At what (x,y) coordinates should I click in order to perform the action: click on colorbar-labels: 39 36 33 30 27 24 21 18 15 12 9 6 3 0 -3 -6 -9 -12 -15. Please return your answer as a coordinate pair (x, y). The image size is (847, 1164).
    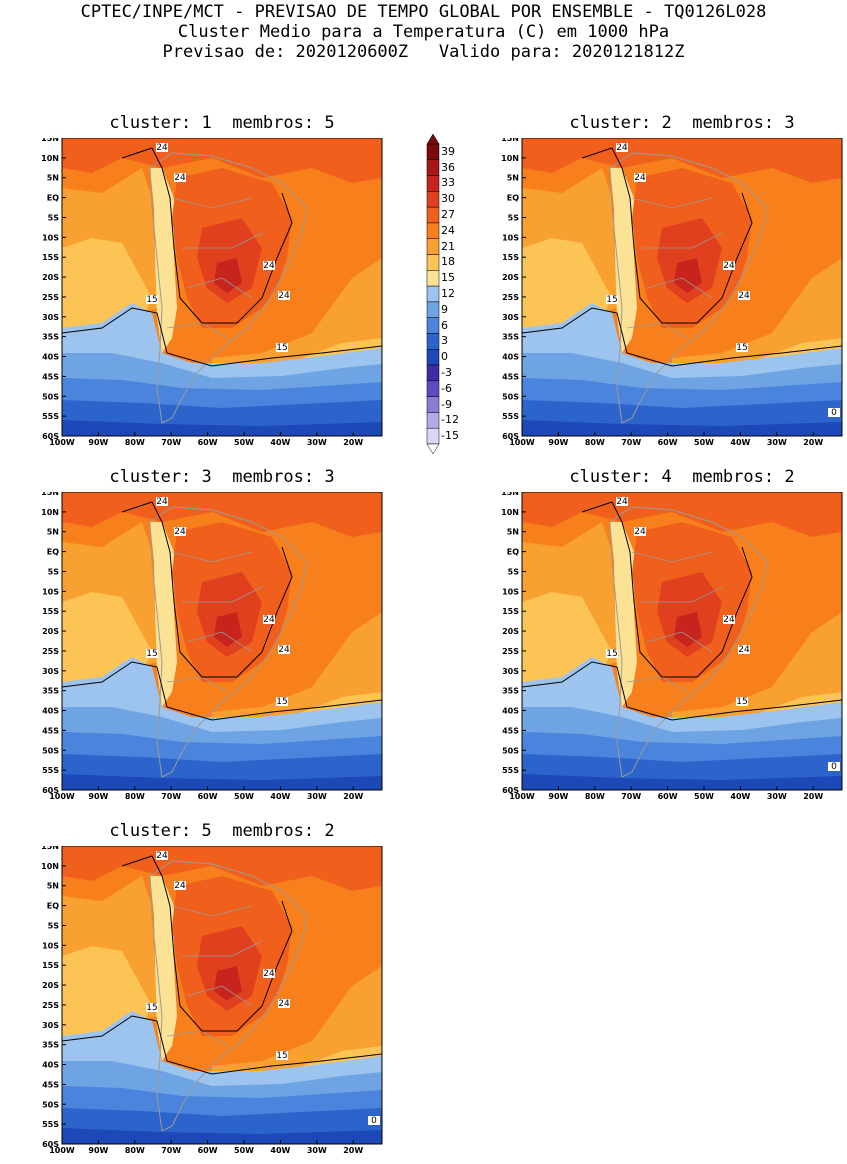
    Looking at the image, I should click on (461, 294).